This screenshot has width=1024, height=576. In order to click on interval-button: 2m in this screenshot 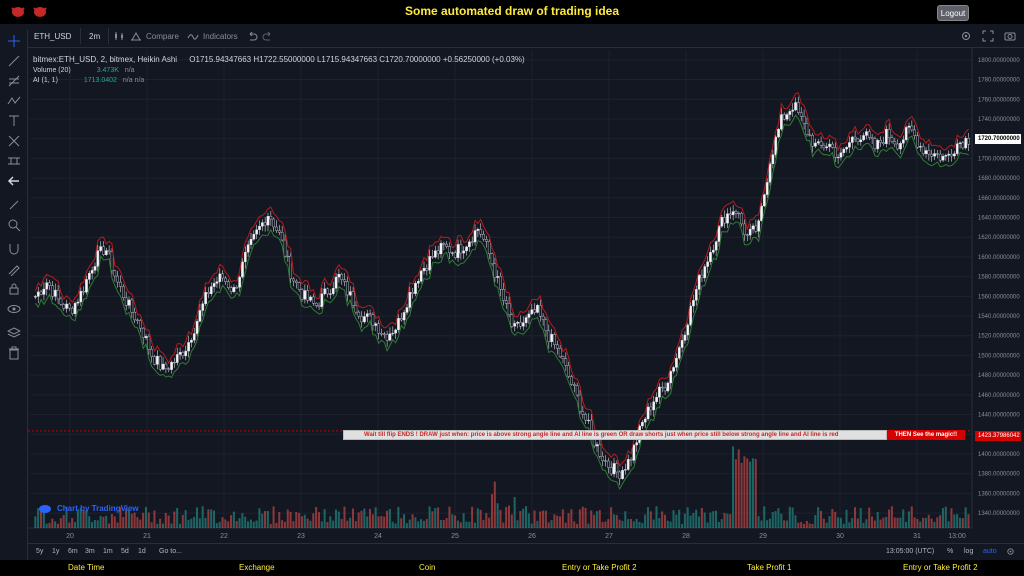, I will do `click(95, 36)`.